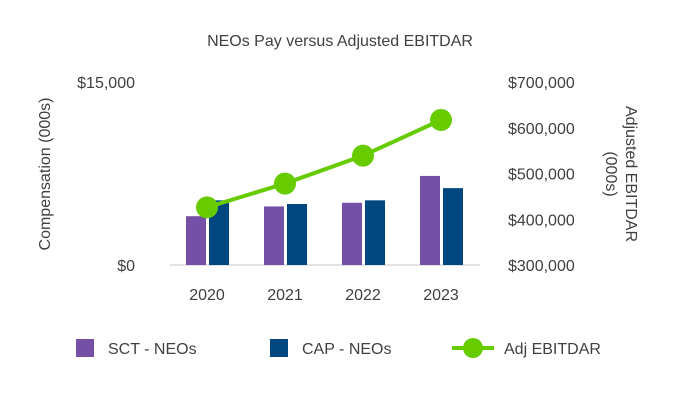 This screenshot has height=405, width=680. I want to click on x-tick-label: 2023, so click(441, 295).